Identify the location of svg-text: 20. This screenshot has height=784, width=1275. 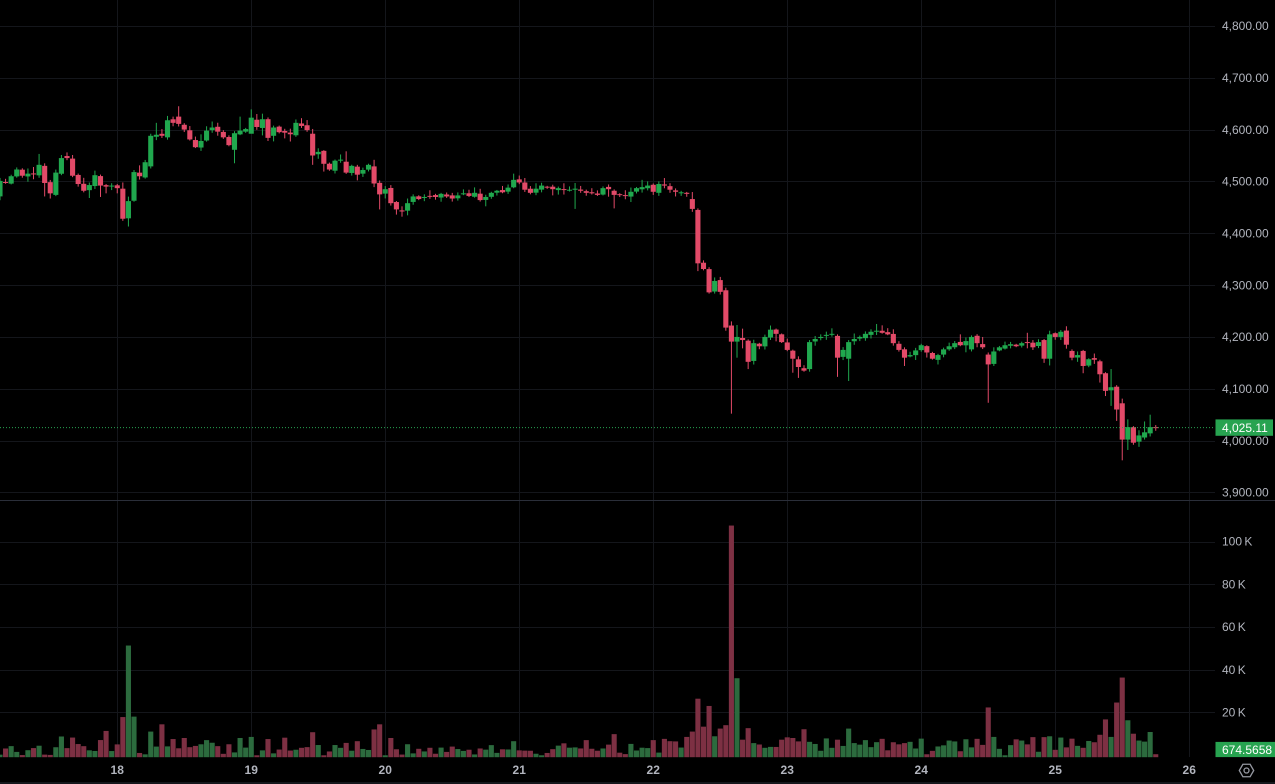
(386, 770).